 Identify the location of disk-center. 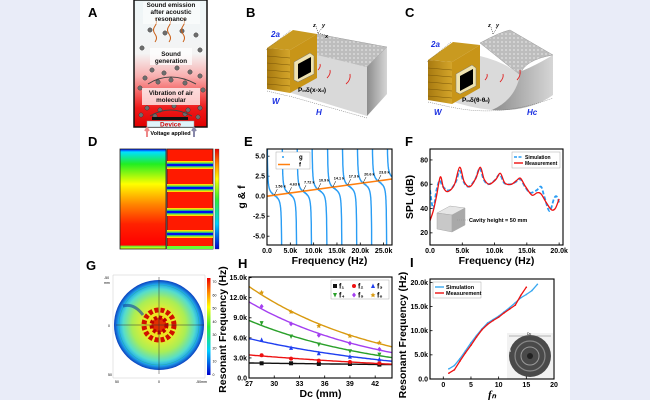
(530, 356).